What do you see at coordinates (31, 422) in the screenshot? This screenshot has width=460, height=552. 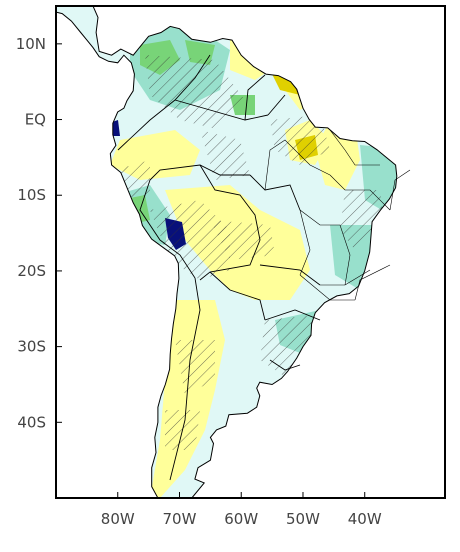 I see `y-tick-label: 40S` at bounding box center [31, 422].